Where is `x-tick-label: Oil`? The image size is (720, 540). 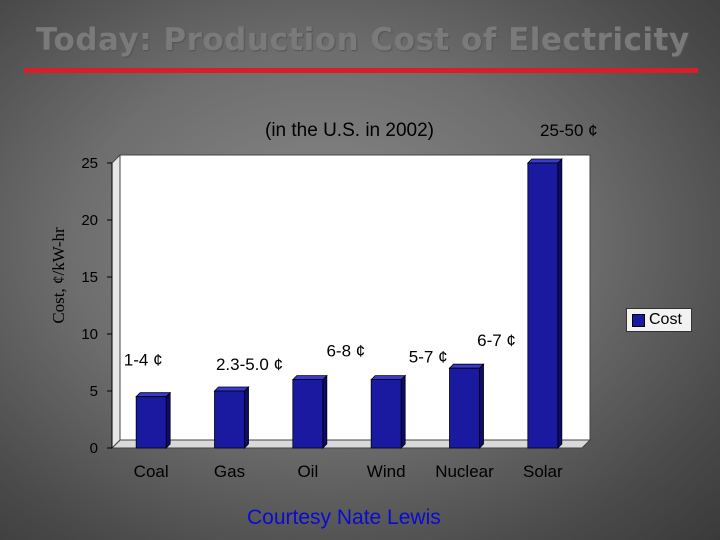
x-tick-label: Oil is located at coordinates (307, 471).